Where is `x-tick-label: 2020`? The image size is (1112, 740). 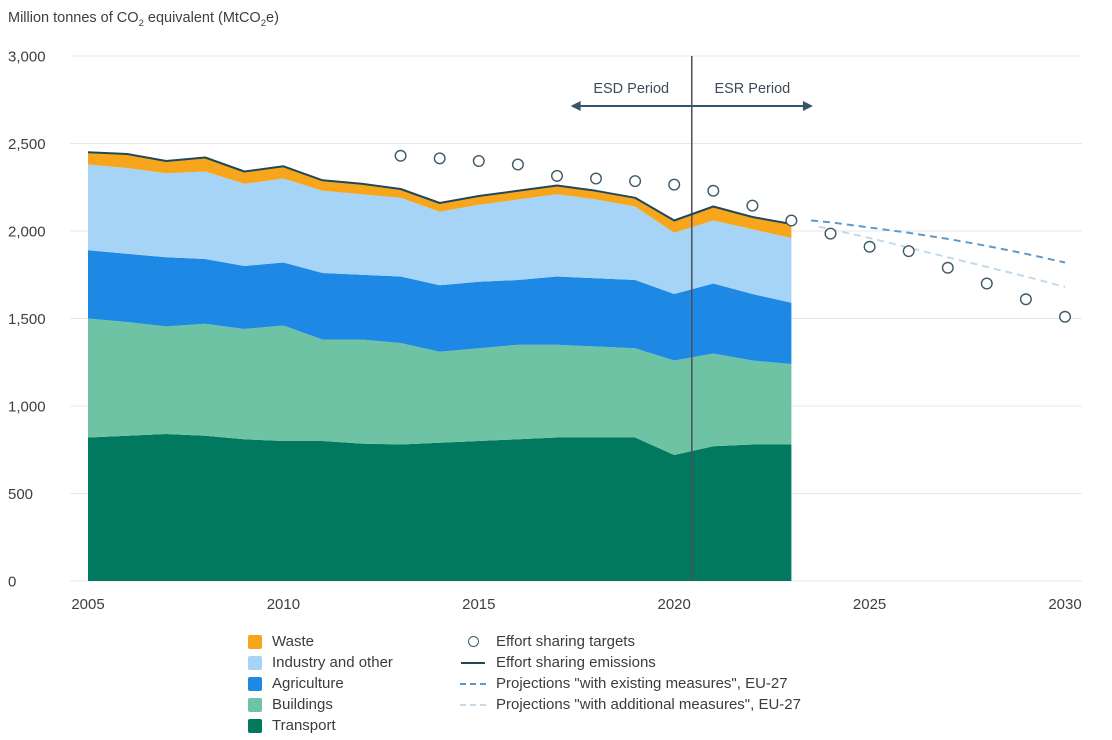
x-tick-label: 2020 is located at coordinates (674, 604).